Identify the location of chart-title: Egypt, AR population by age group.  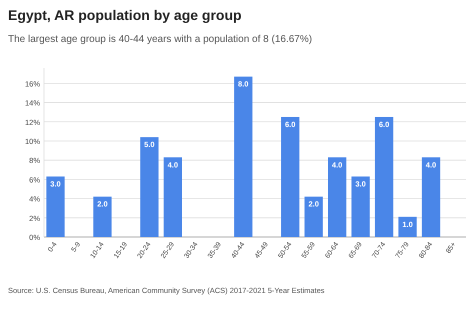
(125, 15).